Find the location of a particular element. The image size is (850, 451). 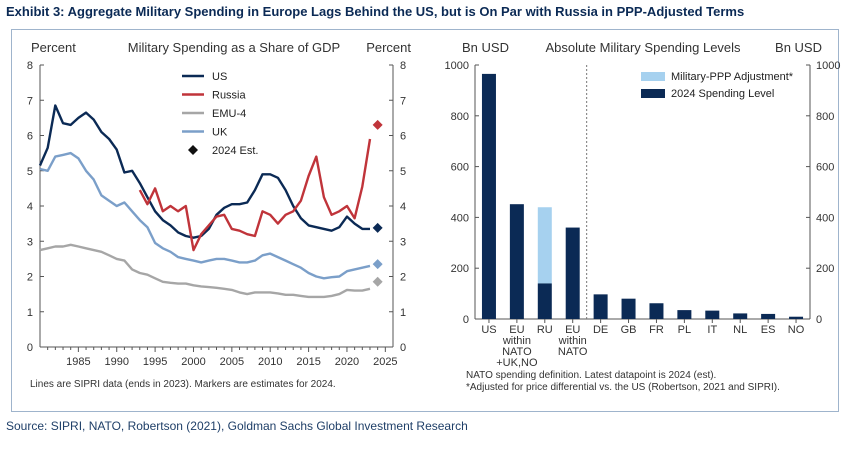

x-tick-label: NO is located at coordinates (796, 330).